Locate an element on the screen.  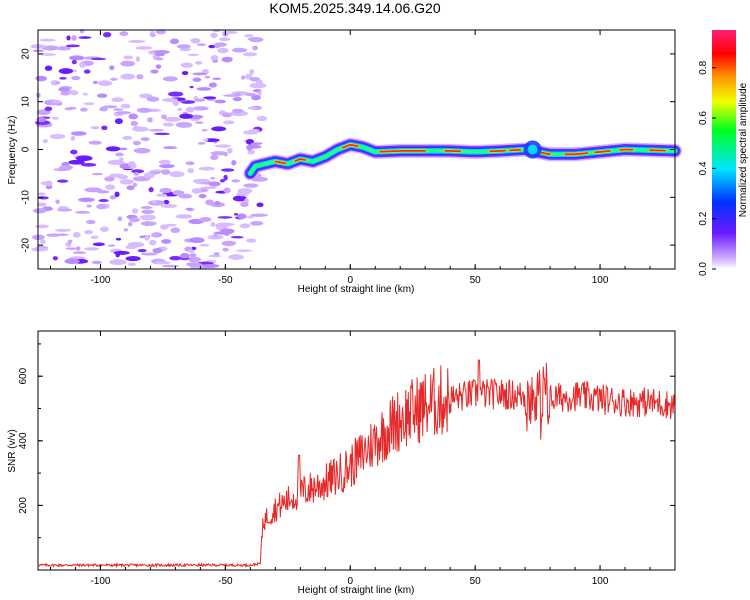
spec-xtick-label: 50 is located at coordinates (476, 280).